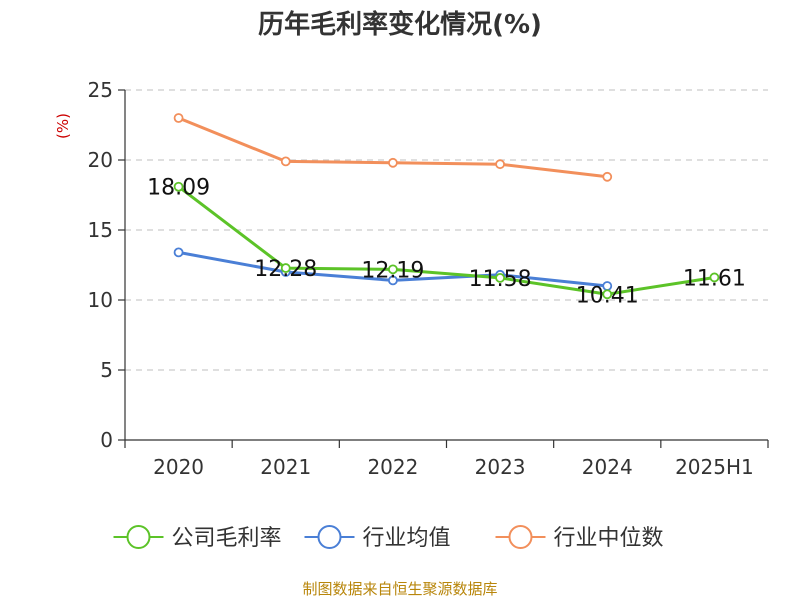  I want to click on y-tick-label: 20, so click(100, 160).